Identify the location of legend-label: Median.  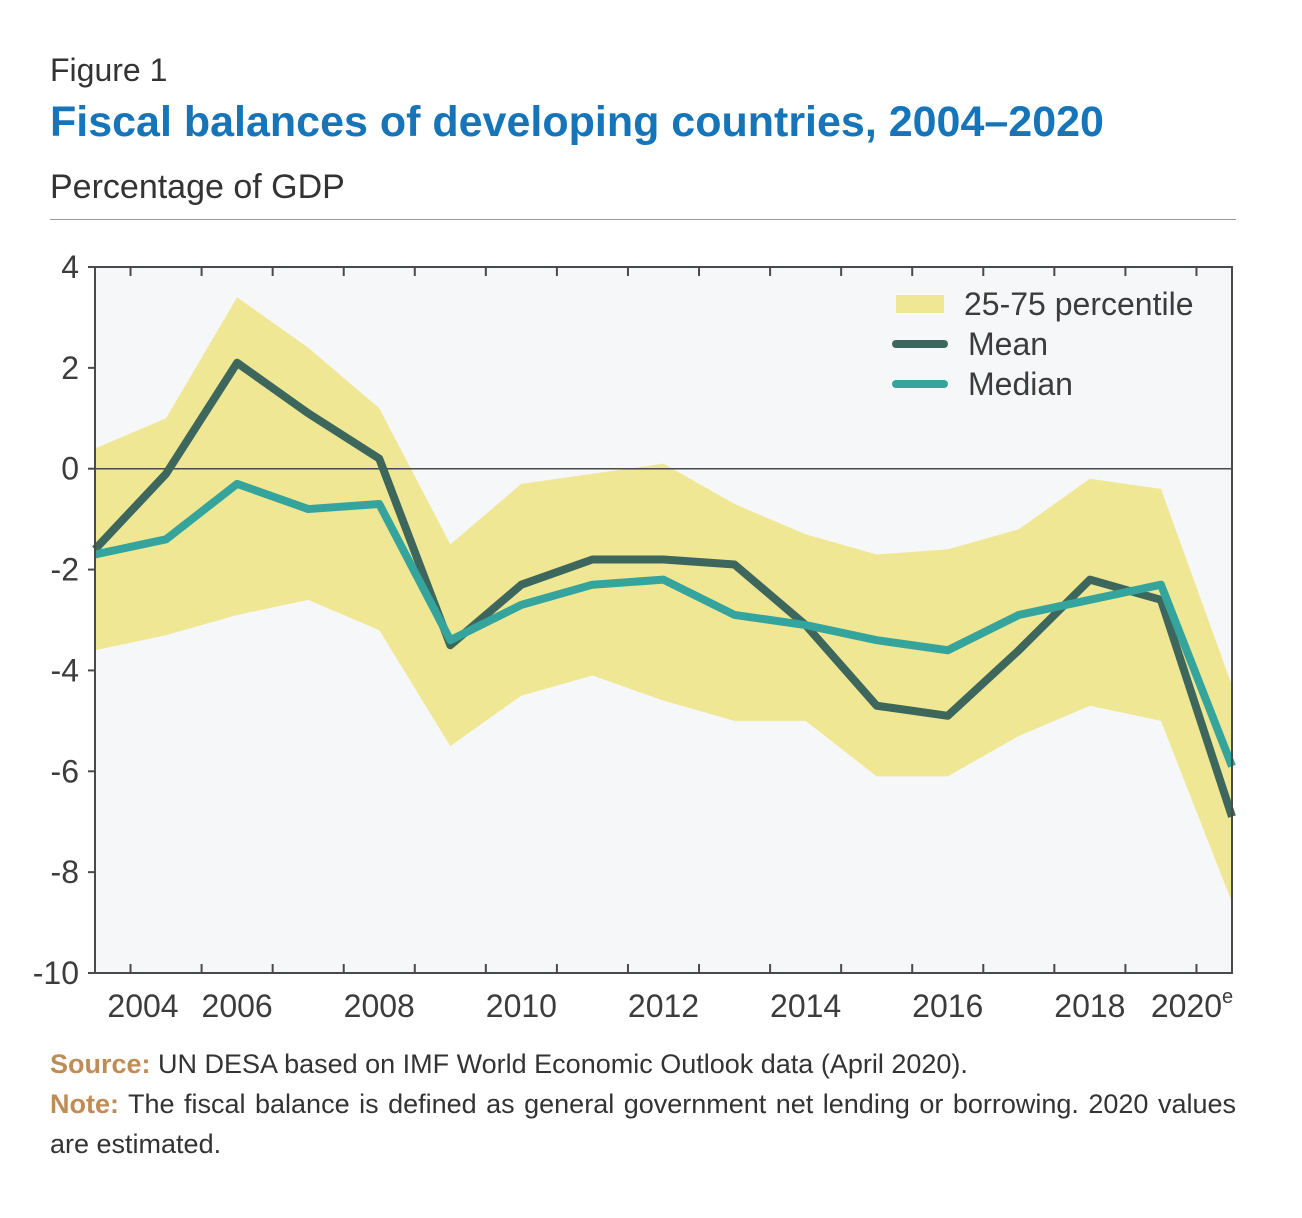
(1020, 384).